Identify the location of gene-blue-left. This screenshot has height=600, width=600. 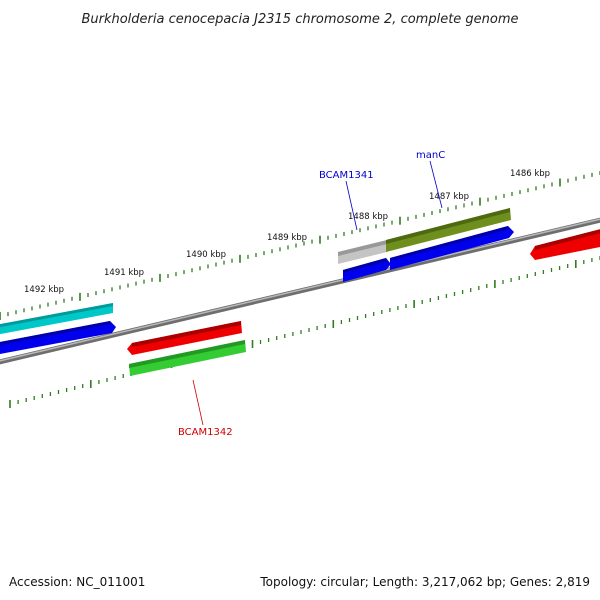
(58, 338).